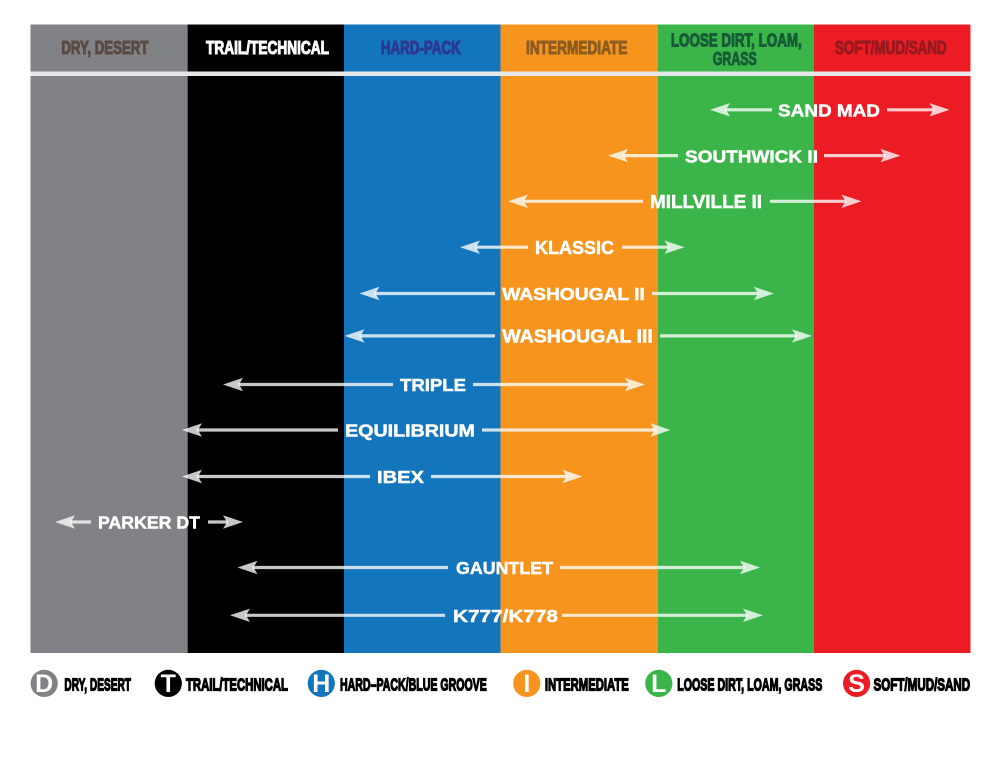 The width and height of the screenshot is (1000, 769). Describe the element at coordinates (410, 430) in the screenshot. I see `svg-text: EQUILIBRIUM` at that location.